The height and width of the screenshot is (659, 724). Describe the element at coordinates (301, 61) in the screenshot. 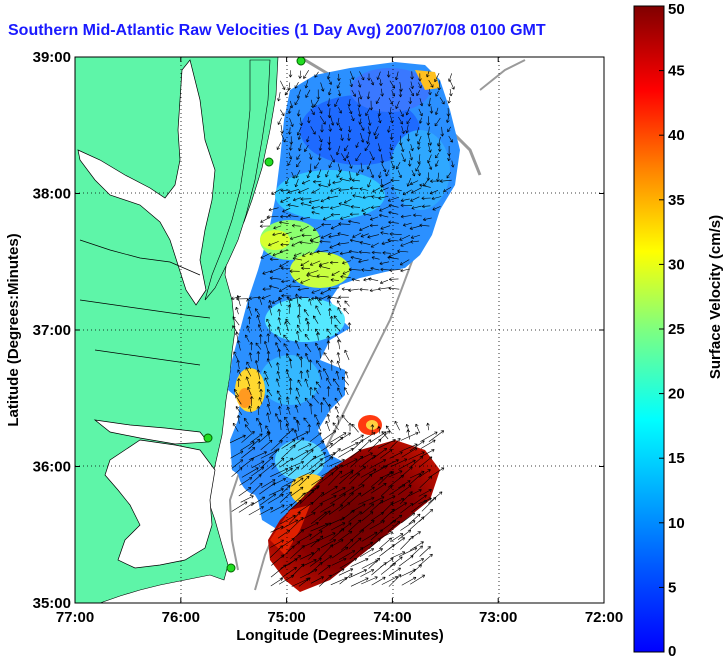

I see `radar-station-marker` at that location.